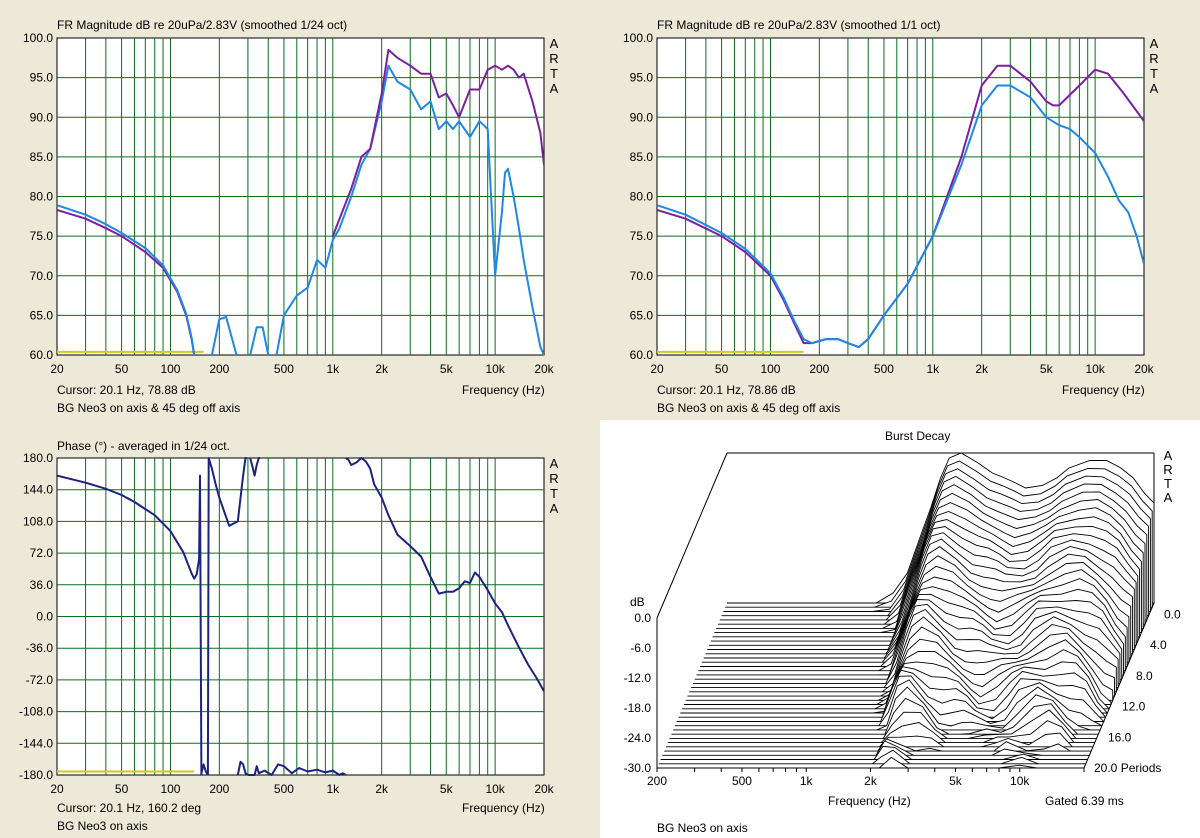 Image resolution: width=1200 pixels, height=838 pixels. What do you see at coordinates (129, 808) in the screenshot?
I see `cursor-readout: Cursor: 20.1 Hz, 160.2 deg` at bounding box center [129, 808].